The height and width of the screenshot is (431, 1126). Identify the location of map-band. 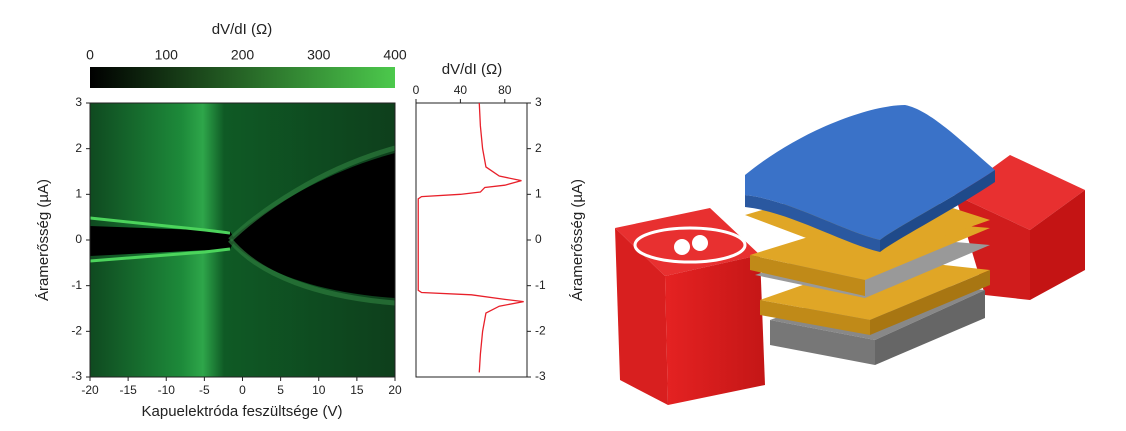
(162, 241).